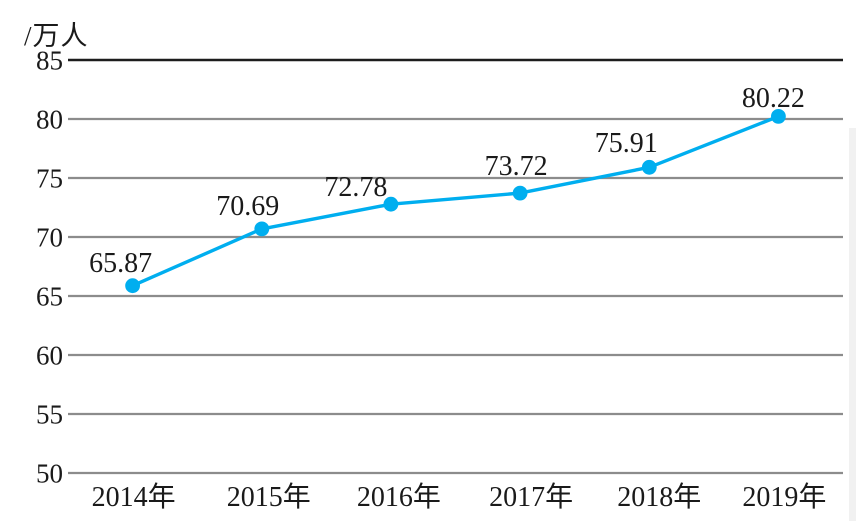 This screenshot has height=521, width=856. What do you see at coordinates (269, 497) in the screenshot?
I see `x-tick-label: 2015年` at bounding box center [269, 497].